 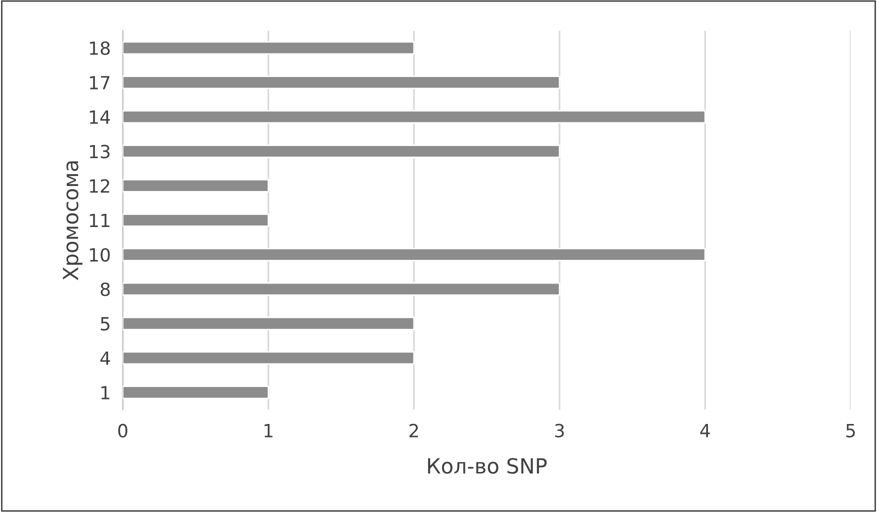 What do you see at coordinates (105, 289) in the screenshot?
I see `y-tick-label: 8` at bounding box center [105, 289].